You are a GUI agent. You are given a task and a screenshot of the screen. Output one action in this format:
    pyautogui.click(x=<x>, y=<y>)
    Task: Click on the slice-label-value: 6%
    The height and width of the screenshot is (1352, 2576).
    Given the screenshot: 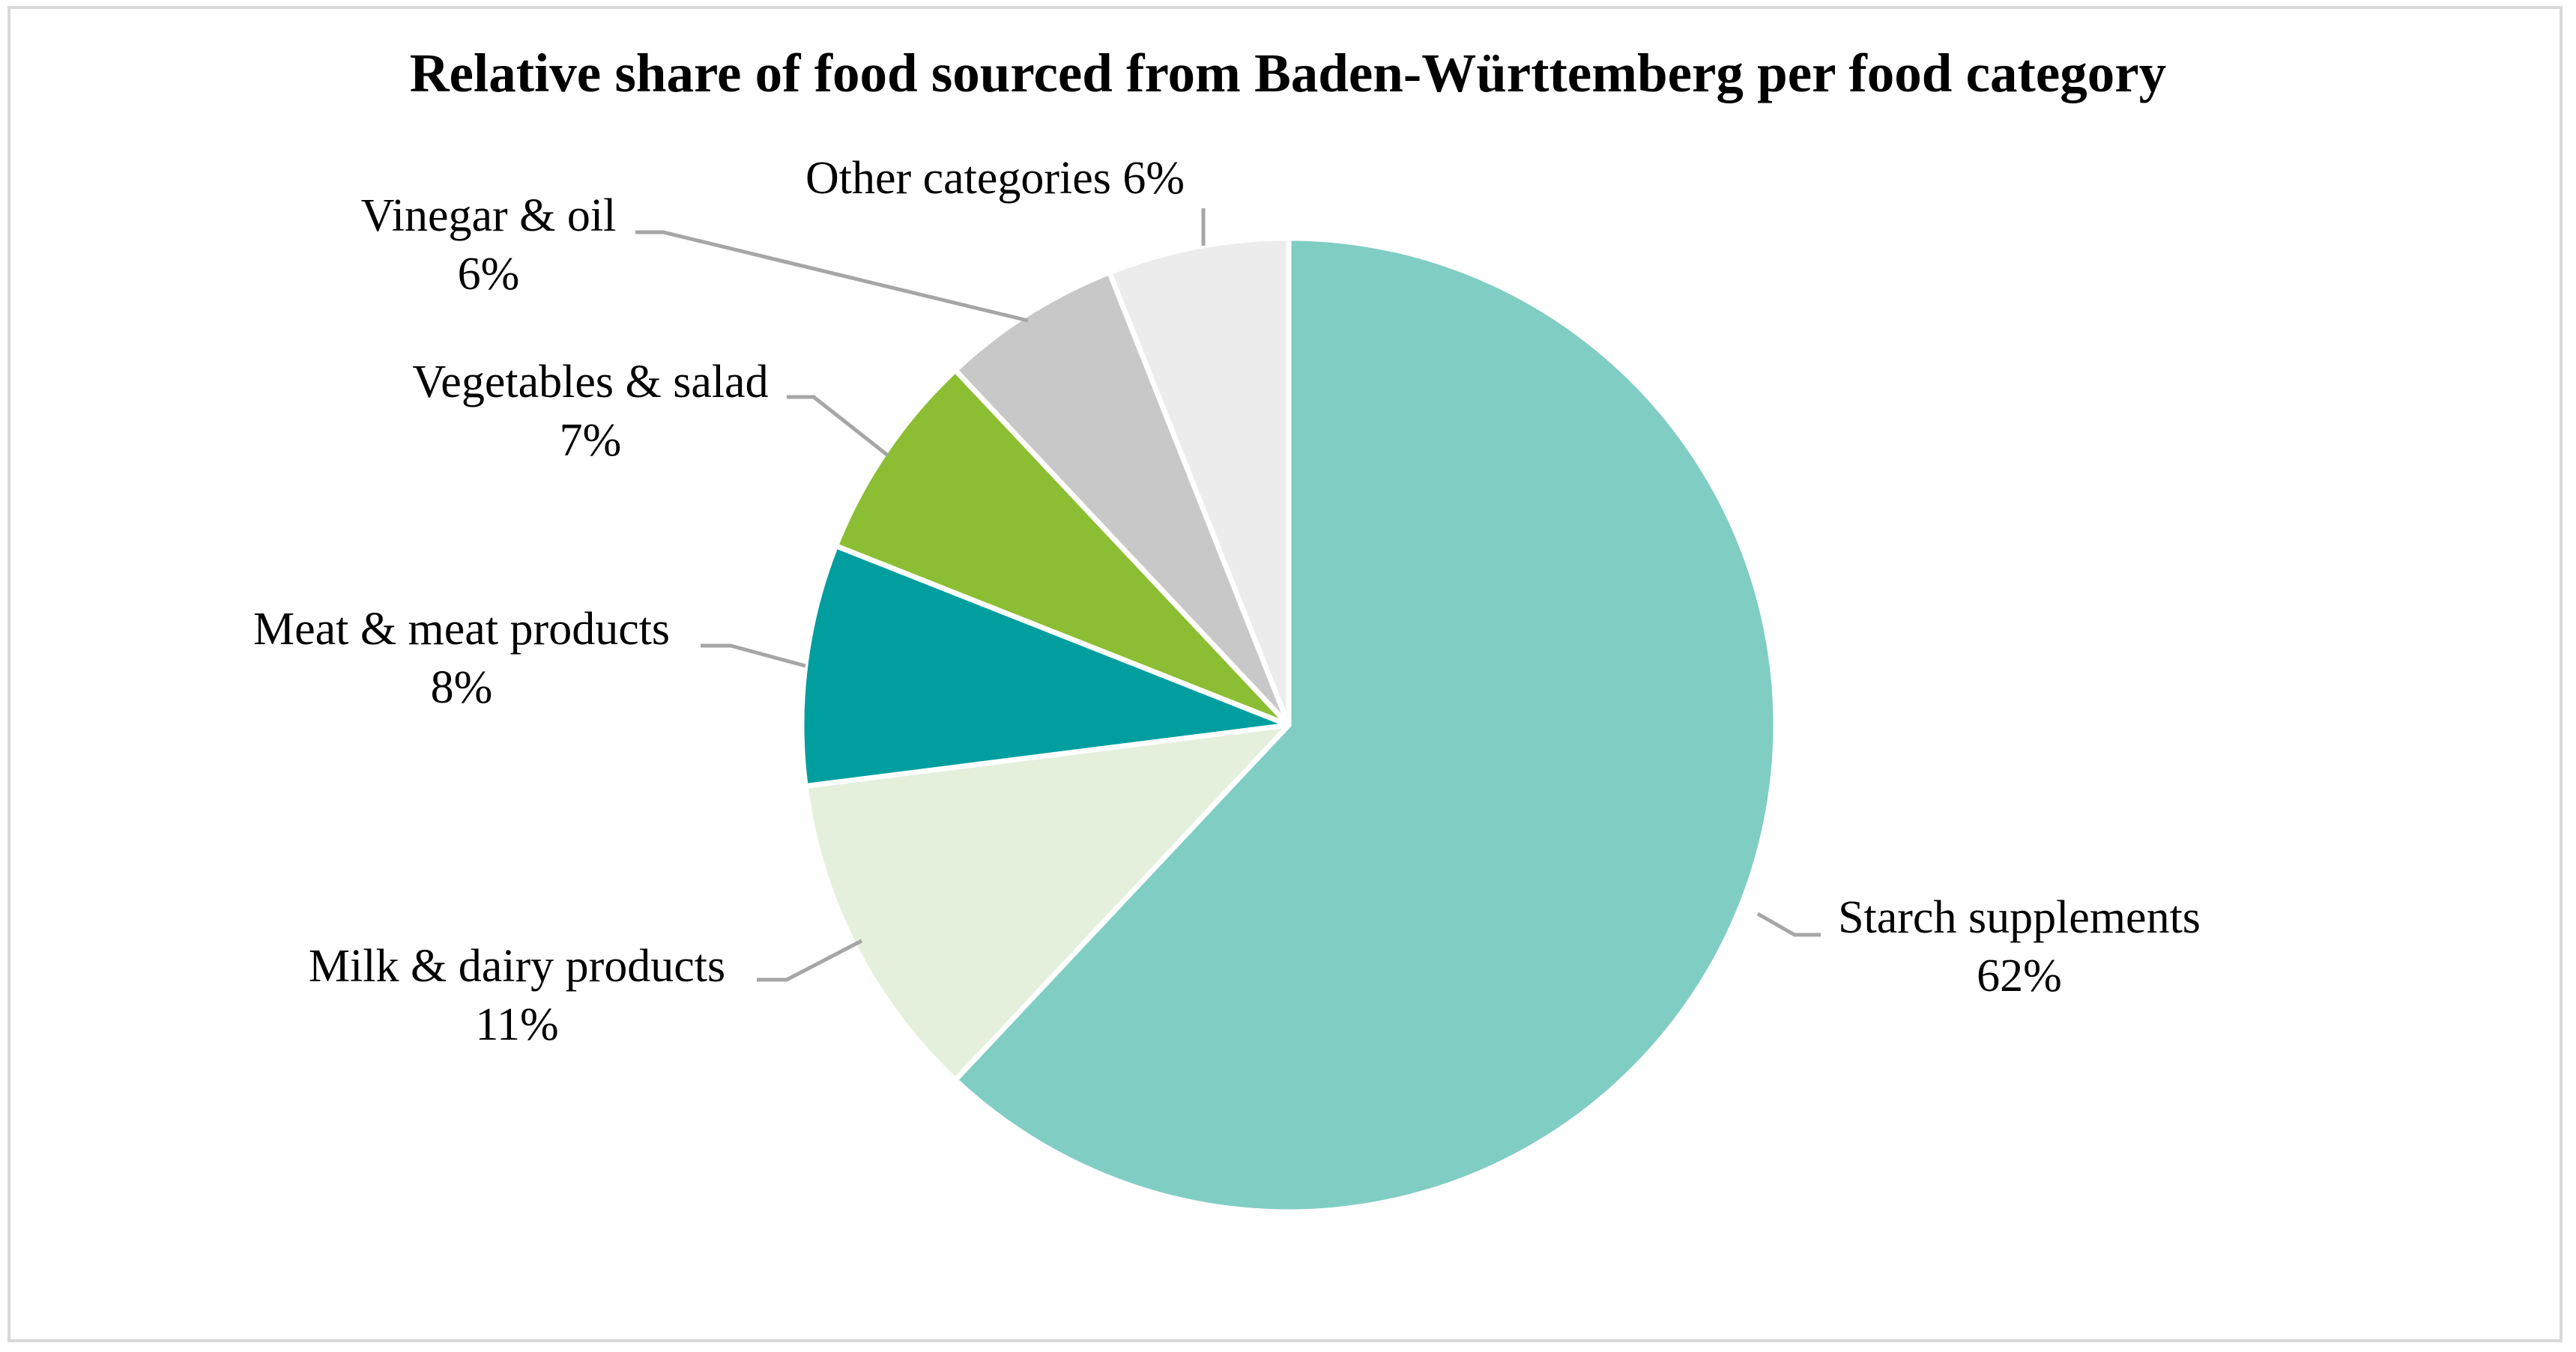 What is the action you would take?
    pyautogui.click(x=1148, y=178)
    